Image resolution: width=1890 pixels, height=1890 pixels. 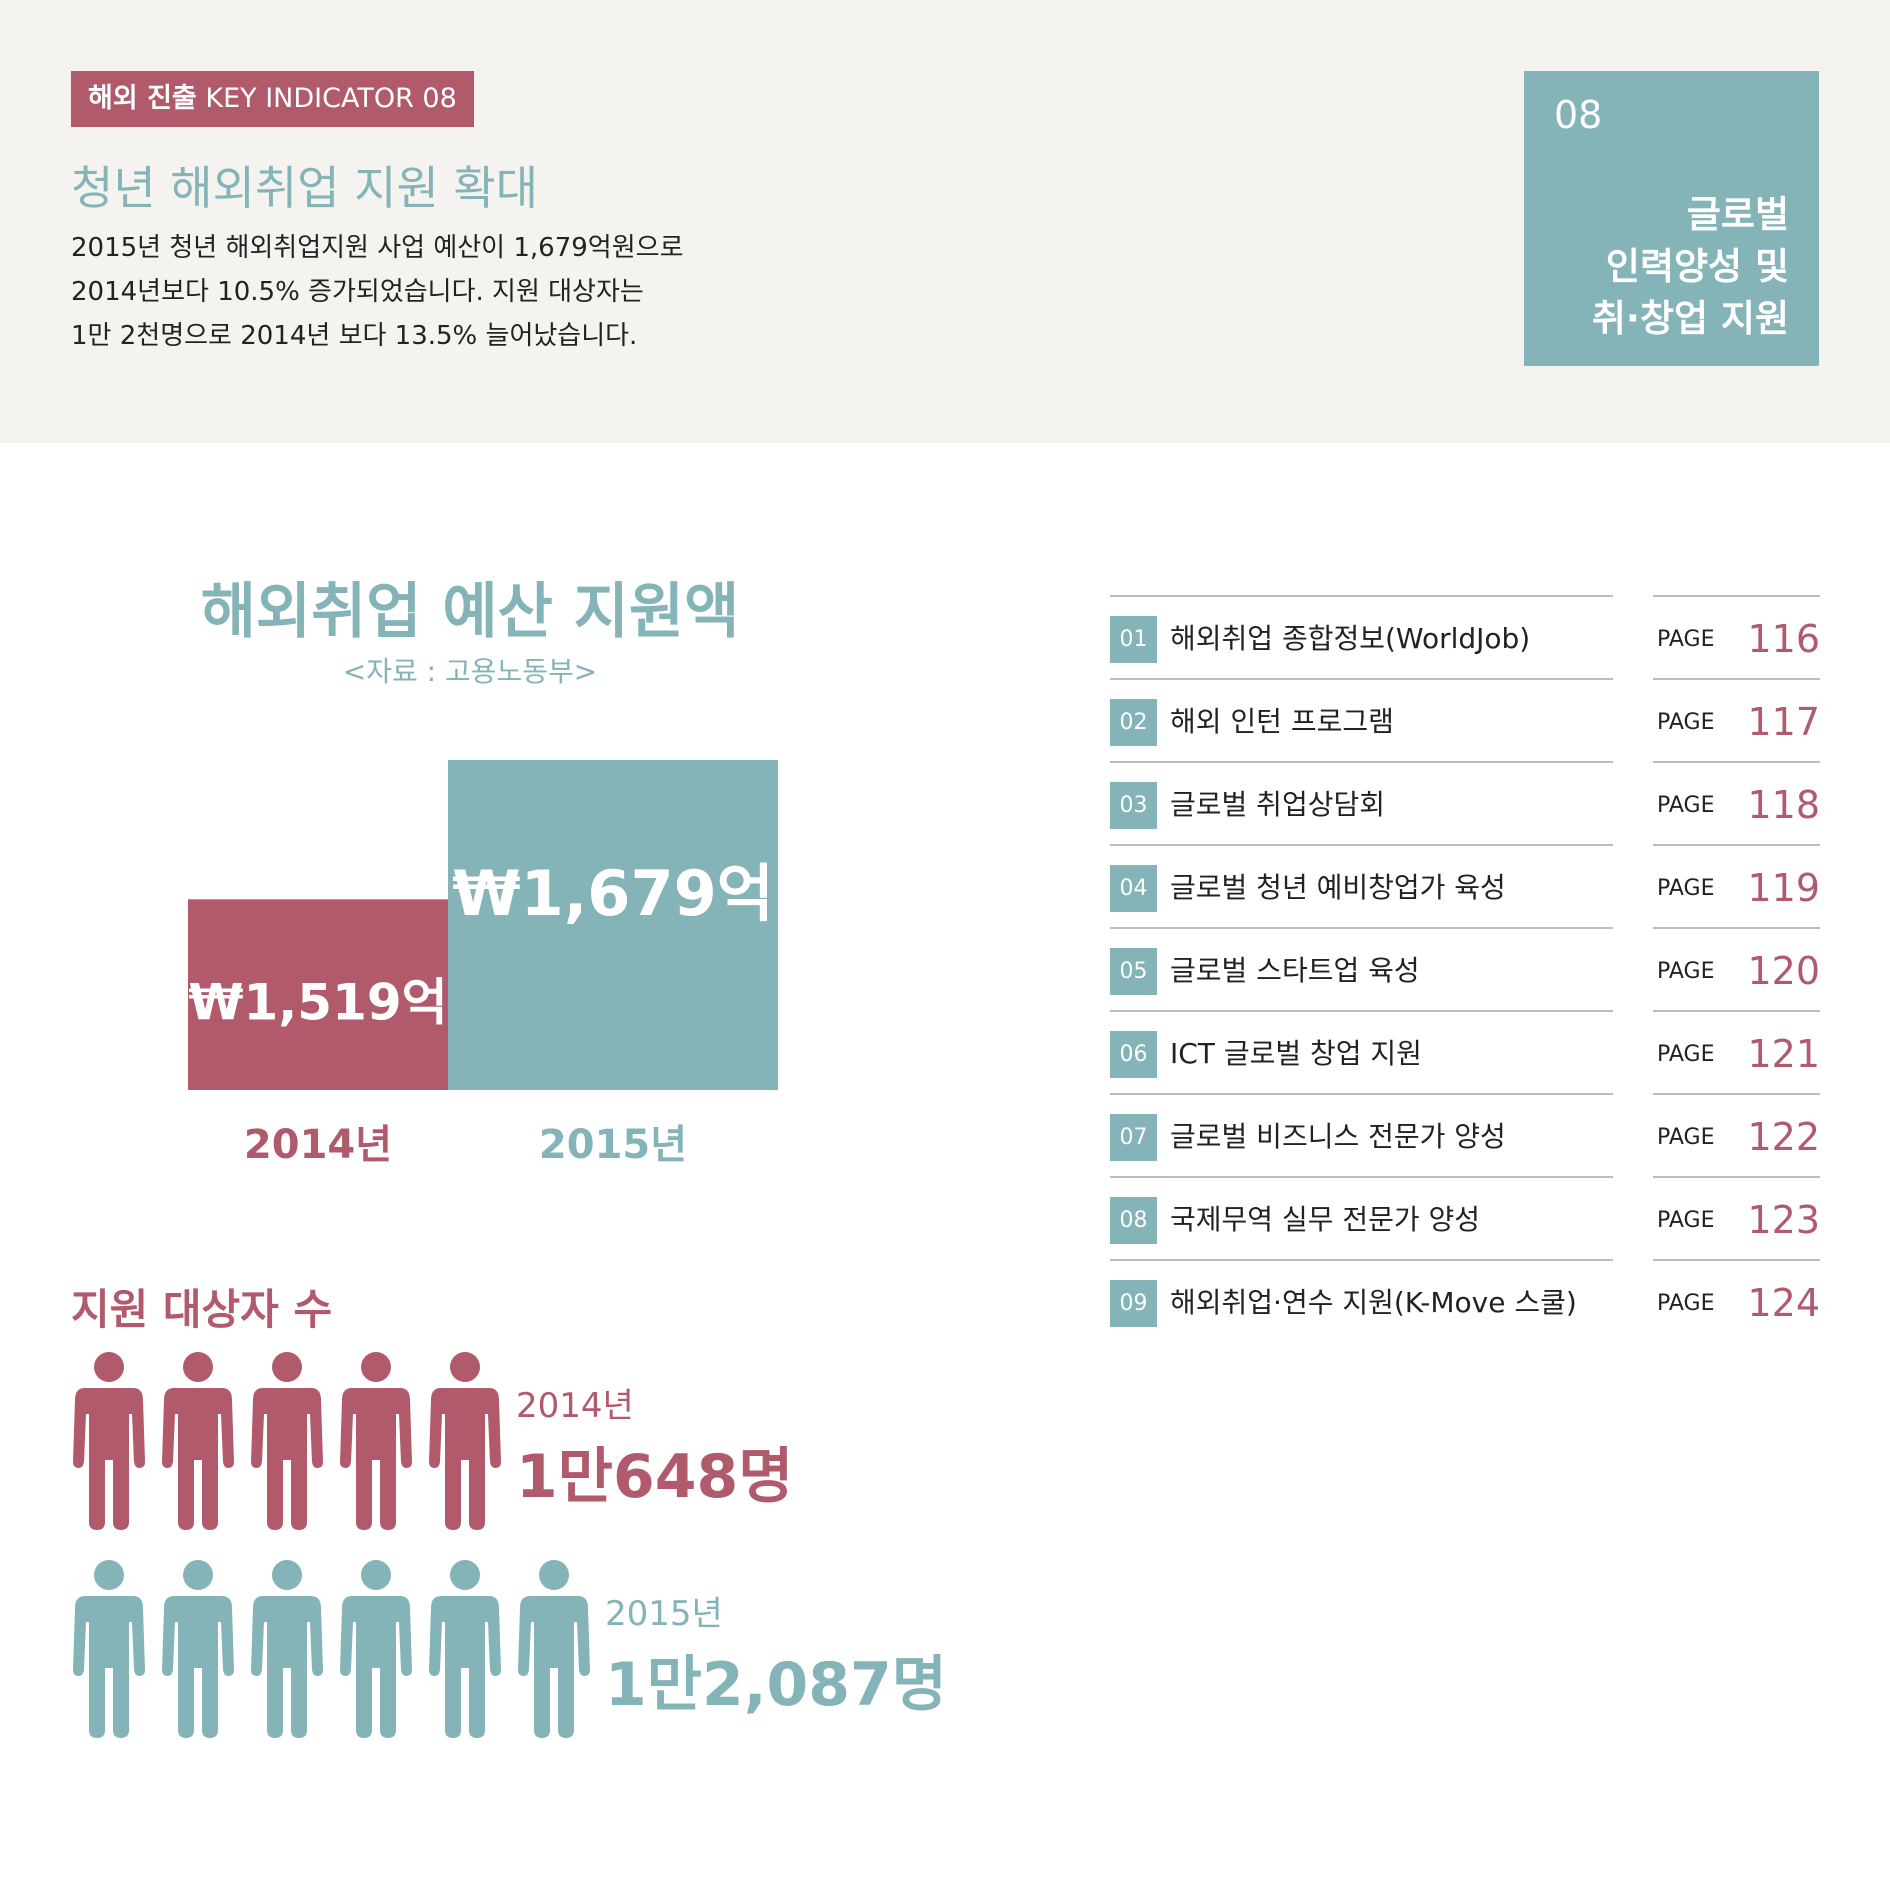 What do you see at coordinates (1465, 719) in the screenshot?
I see `toc-item: 02 해외 인턴 프로그램 PAGE 117` at bounding box center [1465, 719].